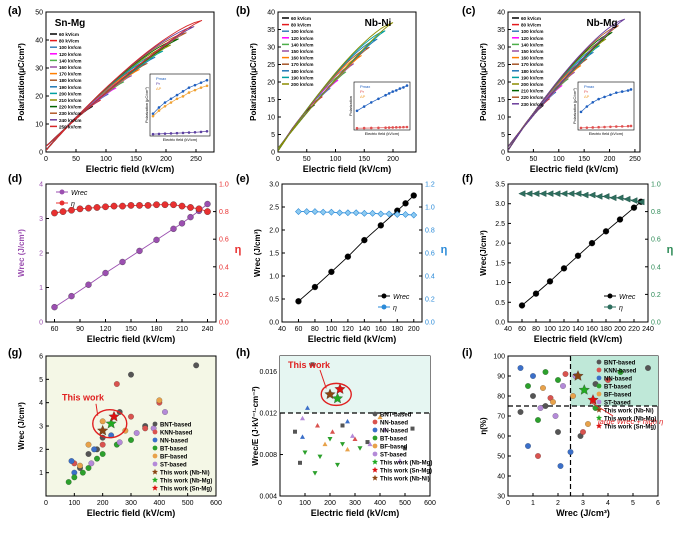 The image size is (693, 539). What do you see at coordinates (41, 403) in the screenshot?
I see `y-tick-label: 4` at bounding box center [41, 403].